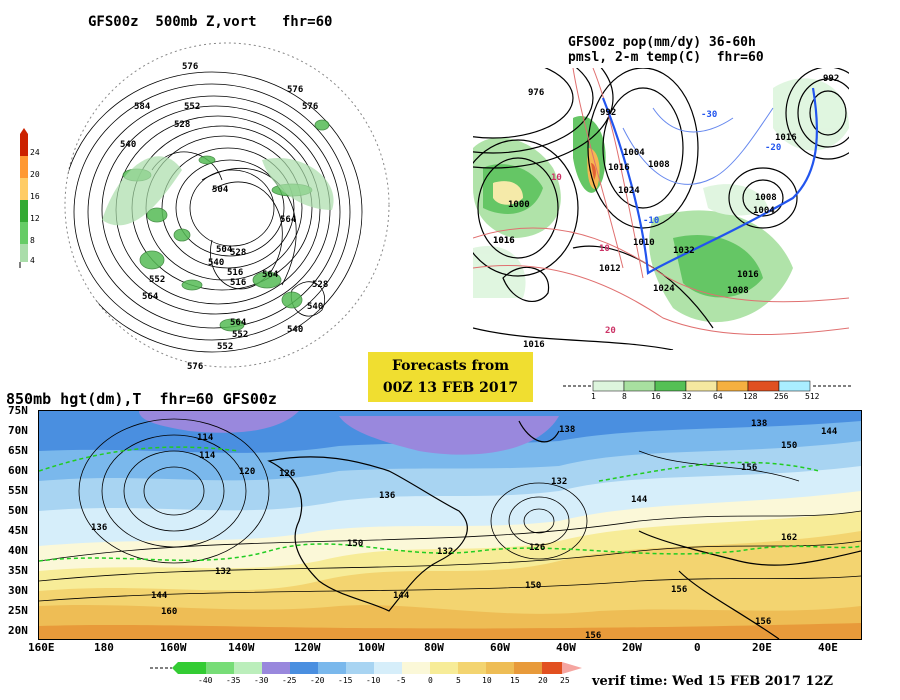 This screenshot has height=700, width=900. What do you see at coordinates (604, 249) in the screenshot?
I see `pmsl-label-19: 10` at bounding box center [604, 249].